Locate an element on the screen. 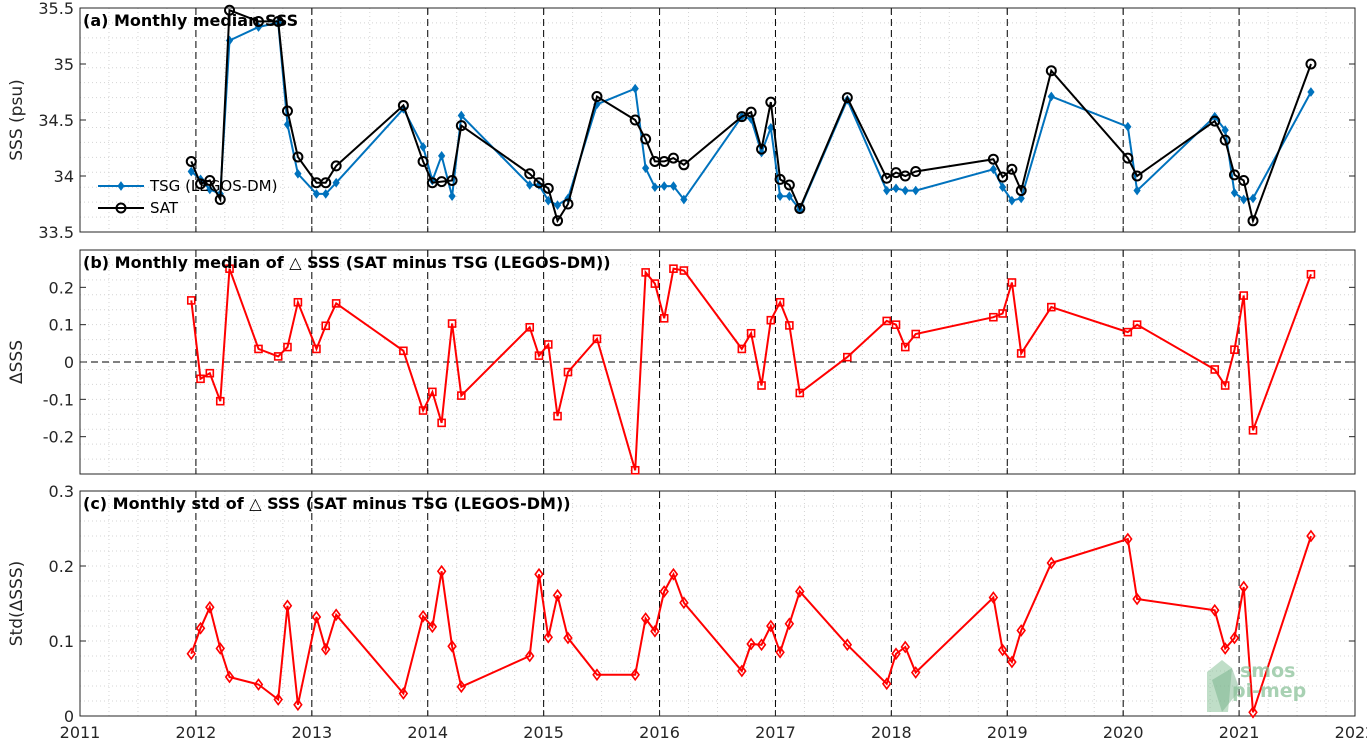 The height and width of the screenshot is (745, 1367). y-tick-label: 0.1 is located at coordinates (61, 325).